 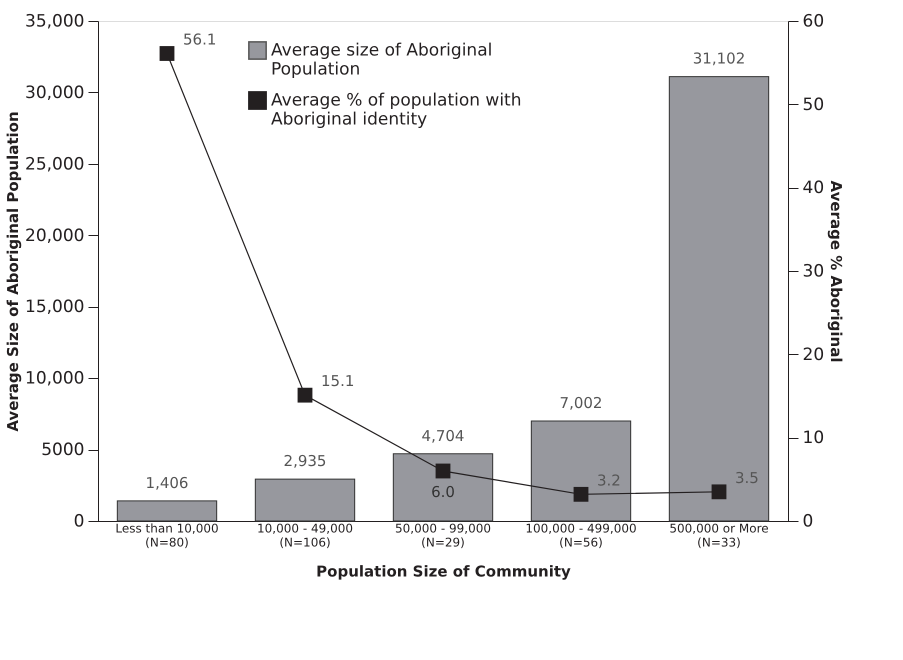 I want to click on y-tick-label: 0, so click(x=79, y=522).